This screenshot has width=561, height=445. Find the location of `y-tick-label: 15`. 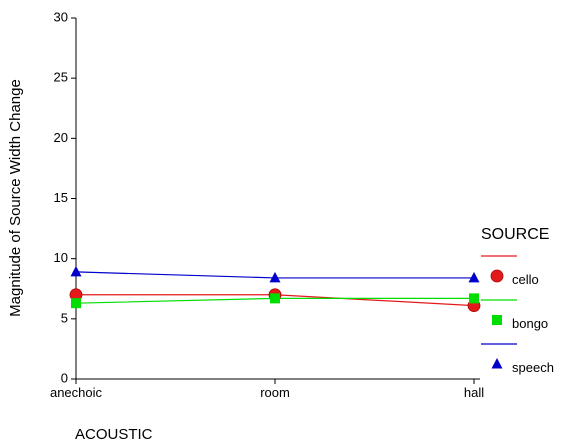

y-tick-label: 15 is located at coordinates (61, 197).